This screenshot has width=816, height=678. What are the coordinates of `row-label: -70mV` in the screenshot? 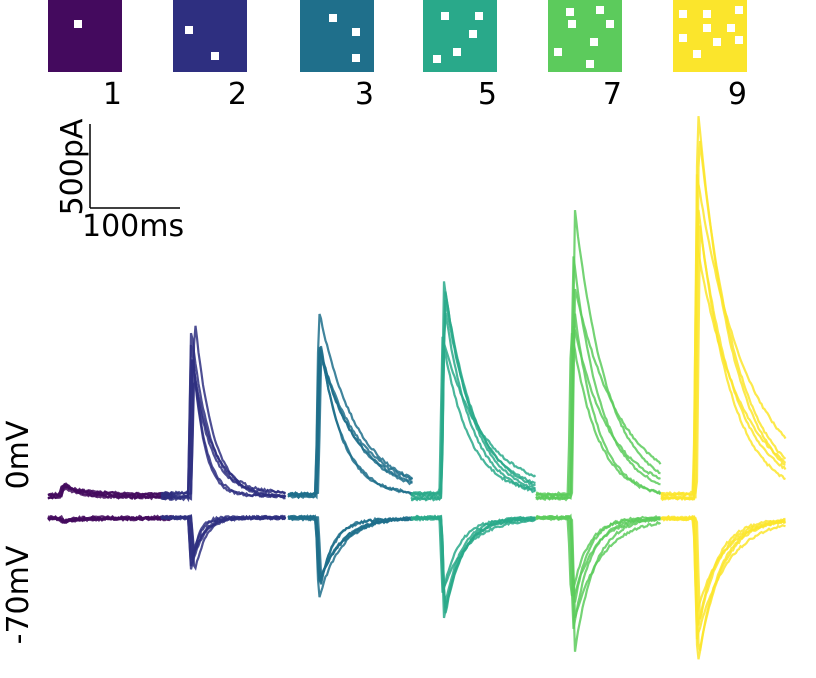 It's located at (18, 594).